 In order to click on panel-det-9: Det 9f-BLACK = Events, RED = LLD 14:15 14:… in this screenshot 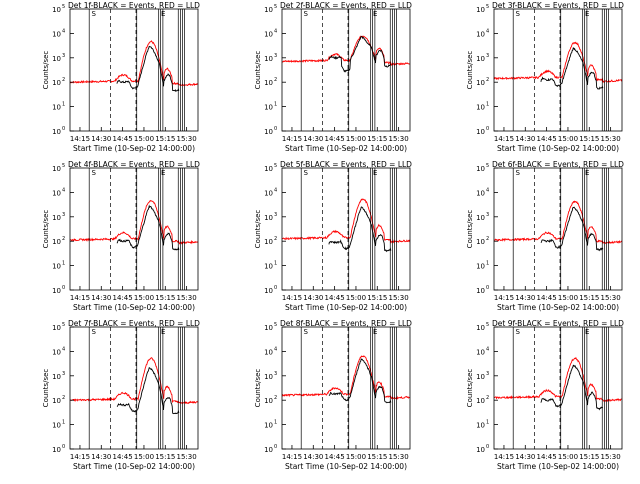, I will do `click(545, 395)`.